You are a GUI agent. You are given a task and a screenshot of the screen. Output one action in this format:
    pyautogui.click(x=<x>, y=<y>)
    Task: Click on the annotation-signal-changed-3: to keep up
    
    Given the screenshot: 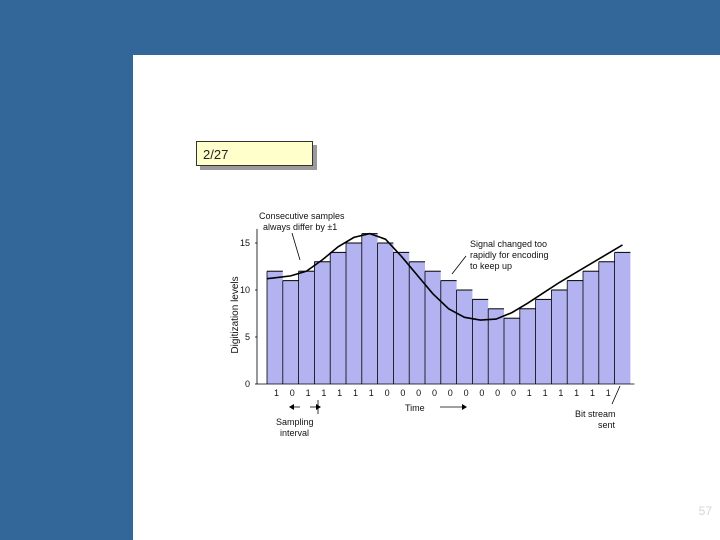 What is the action you would take?
    pyautogui.click(x=491, y=266)
    